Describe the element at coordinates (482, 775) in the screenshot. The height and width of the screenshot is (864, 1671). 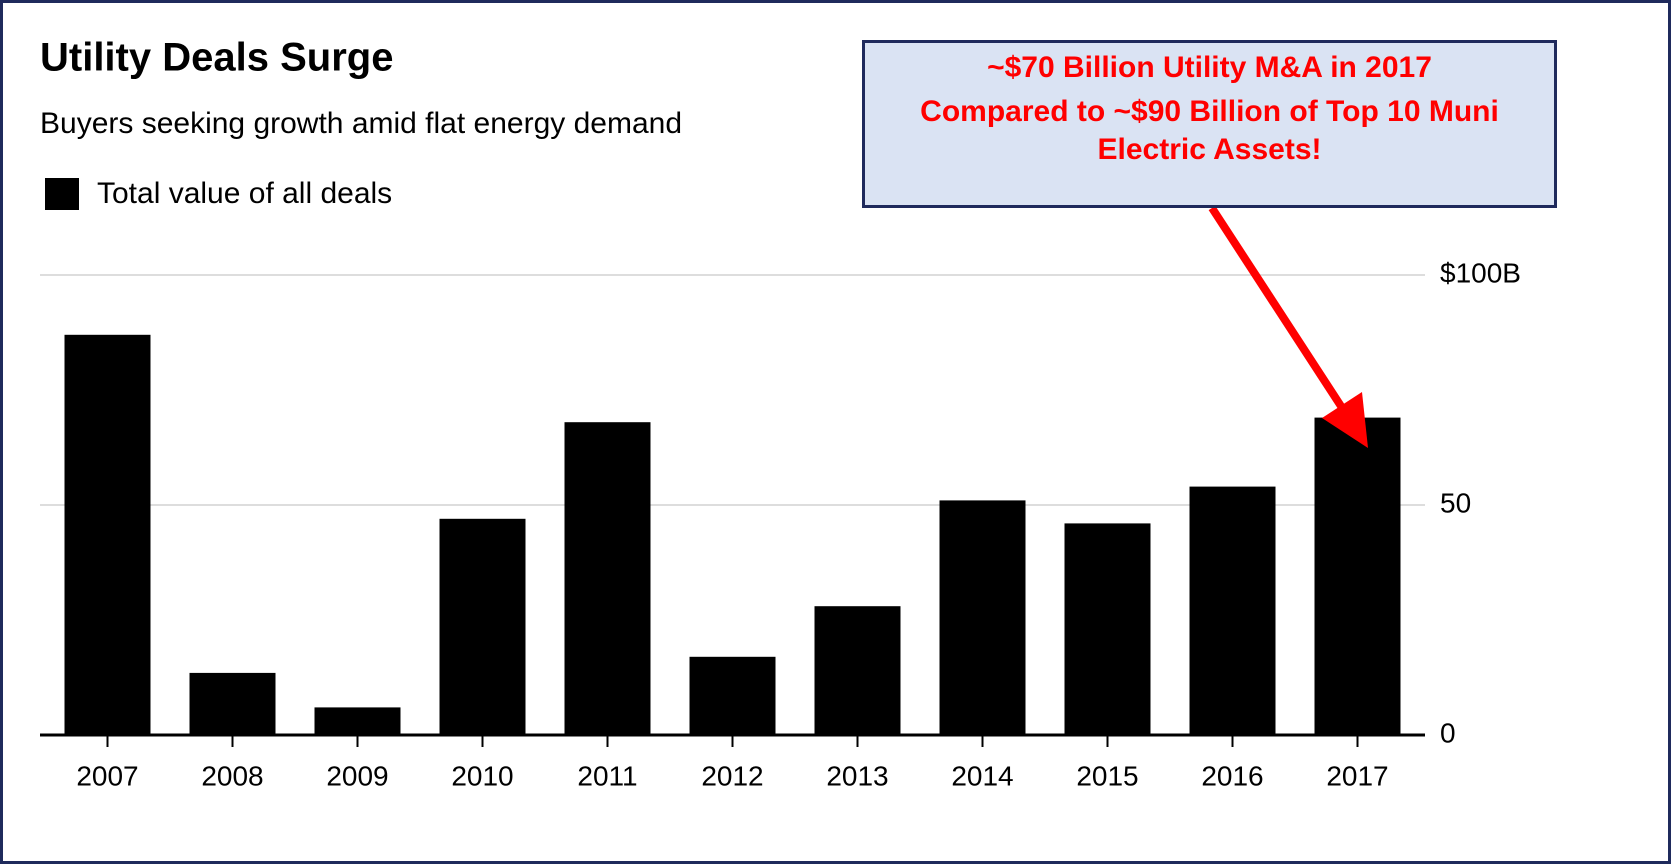
I see `x-tick-label: 2010` at that location.